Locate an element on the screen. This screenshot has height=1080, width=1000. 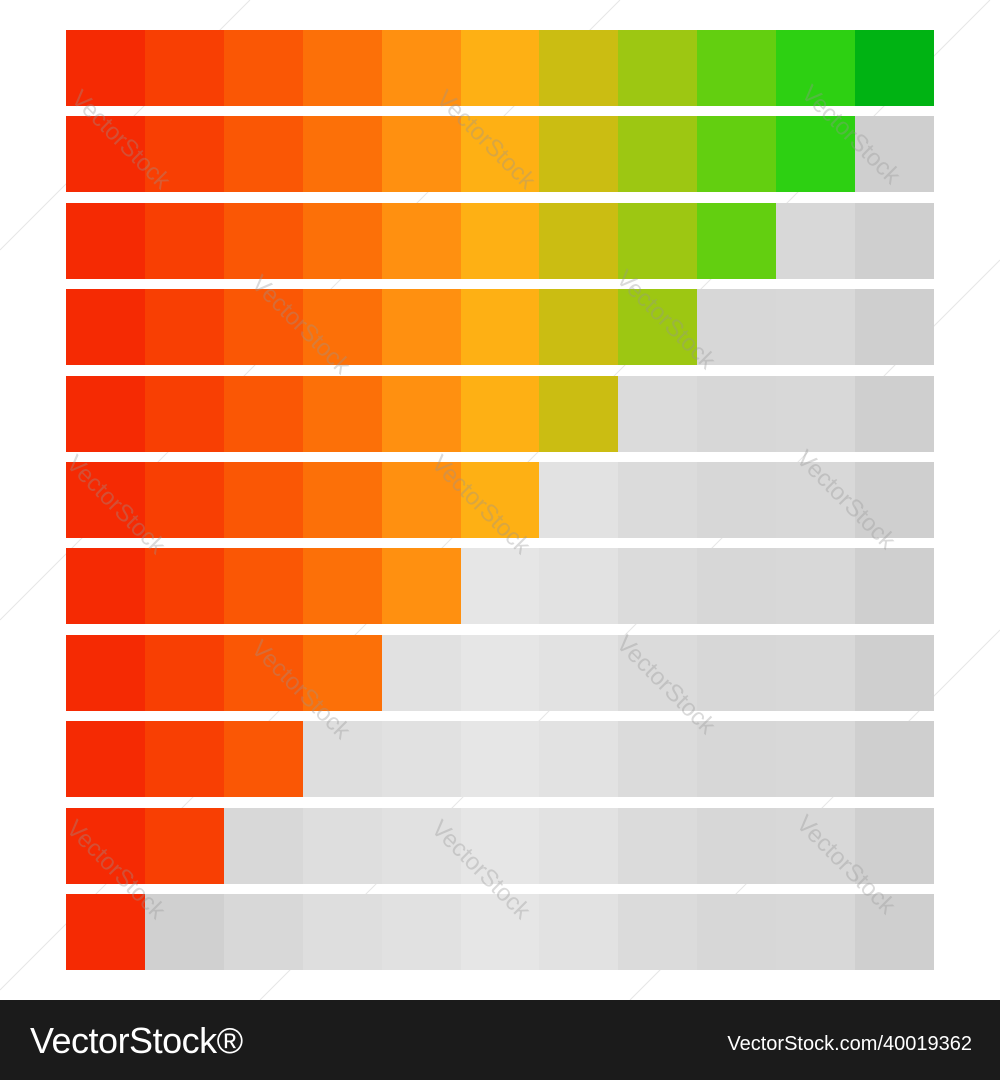
image-id-label: VectorStock.com/40019362 is located at coordinates (849, 1044).